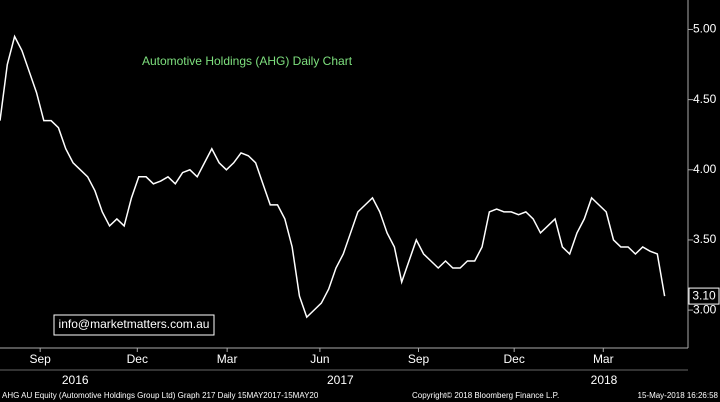  I want to click on last-price-box, so click(704, 296).